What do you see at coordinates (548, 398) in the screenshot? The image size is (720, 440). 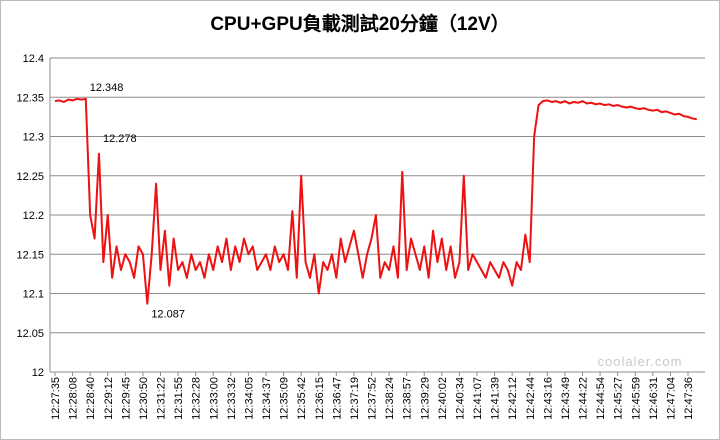 I see `x-tick-label: 12:43:16` at bounding box center [548, 398].